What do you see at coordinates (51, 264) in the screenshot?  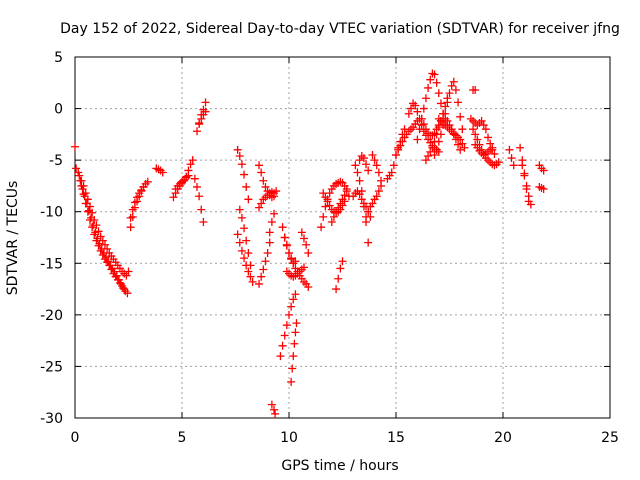 I see `y-tick-label: -15` at bounding box center [51, 264].